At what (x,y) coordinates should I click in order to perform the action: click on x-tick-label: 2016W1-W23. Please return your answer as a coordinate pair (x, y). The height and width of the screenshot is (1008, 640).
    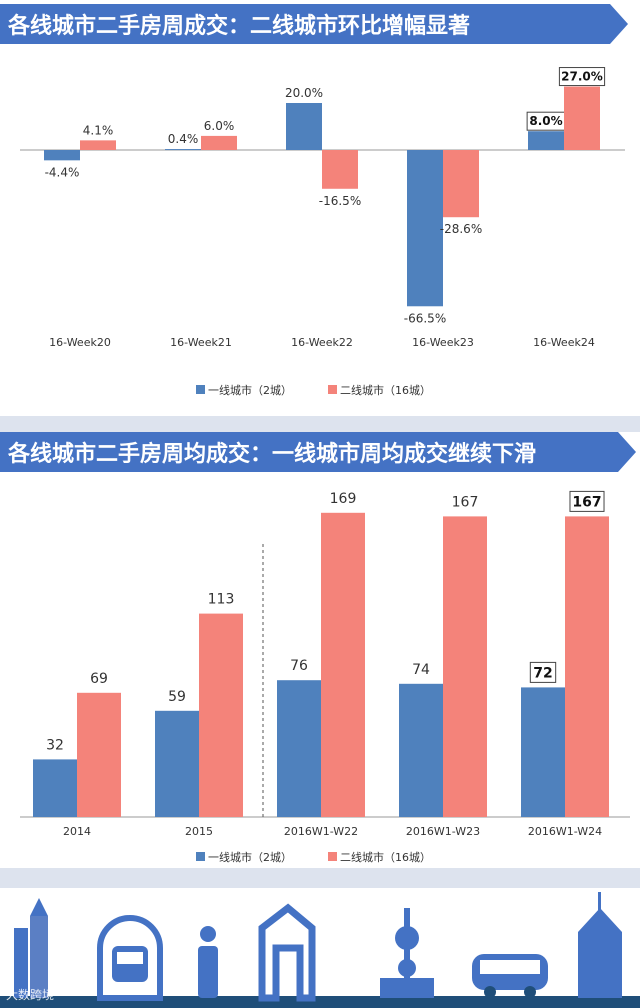
    Looking at the image, I should click on (443, 831).